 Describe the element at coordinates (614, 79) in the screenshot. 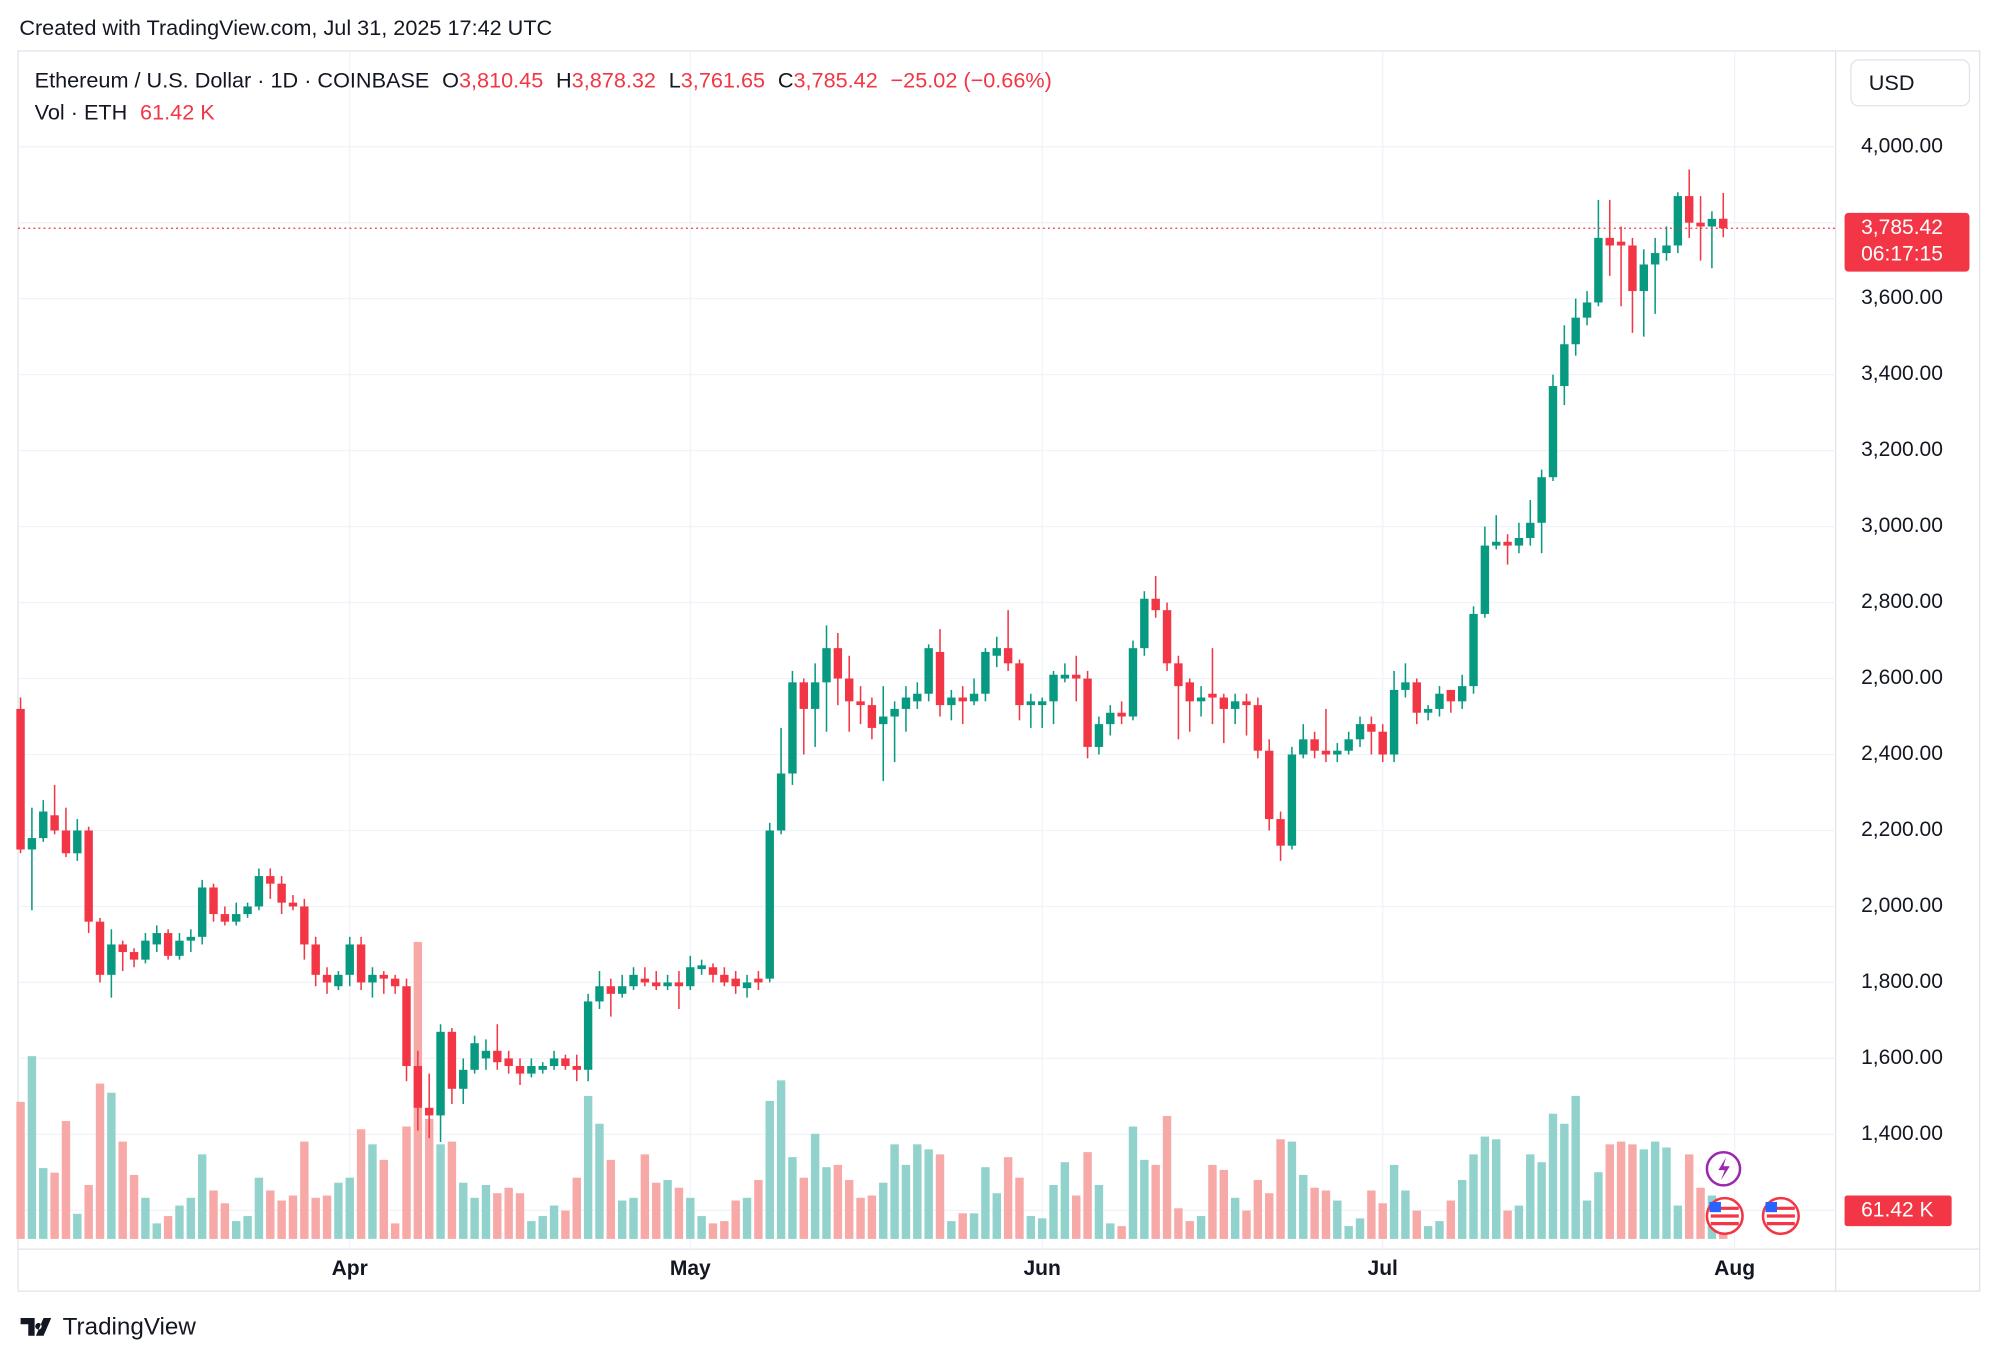

I see `high-value: 3,878.32` at that location.